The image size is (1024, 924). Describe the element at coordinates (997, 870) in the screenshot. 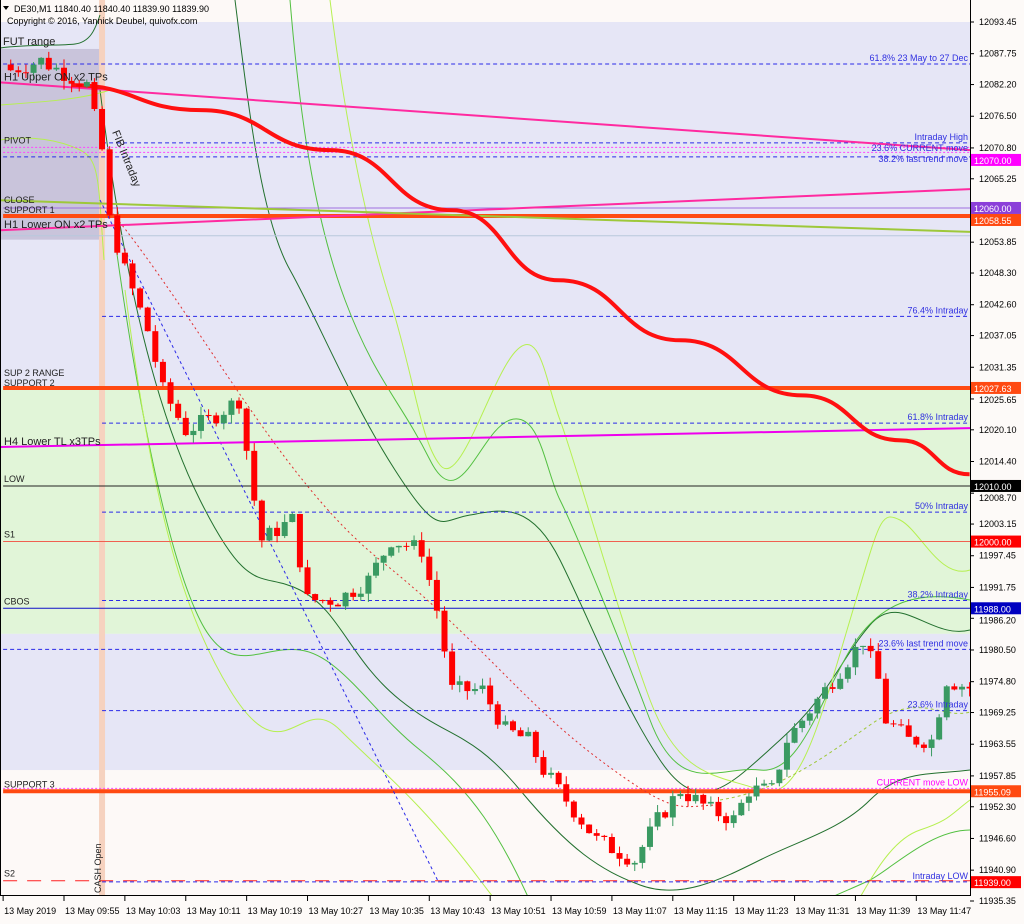

I see `y-tick-label: 11940.90` at that location.